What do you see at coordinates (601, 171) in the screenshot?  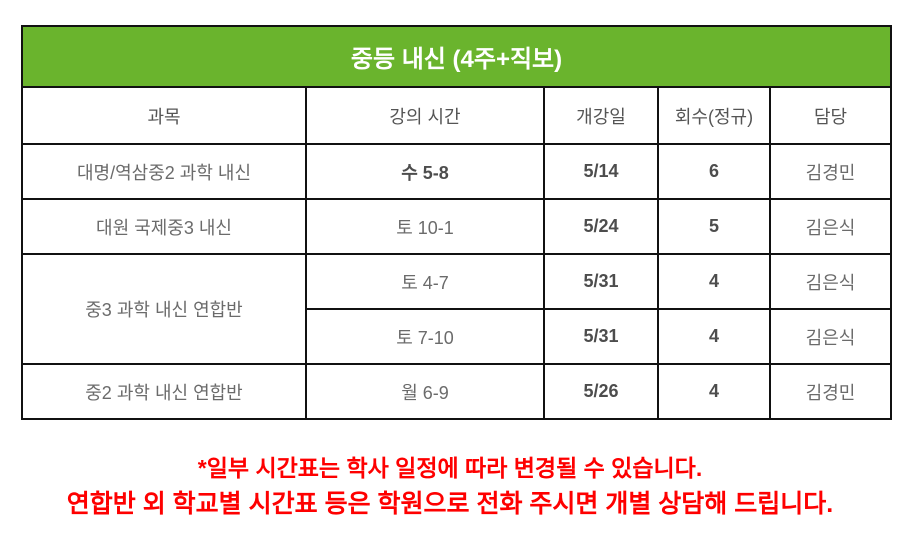 I see `start-date-cell: 5/14` at bounding box center [601, 171].